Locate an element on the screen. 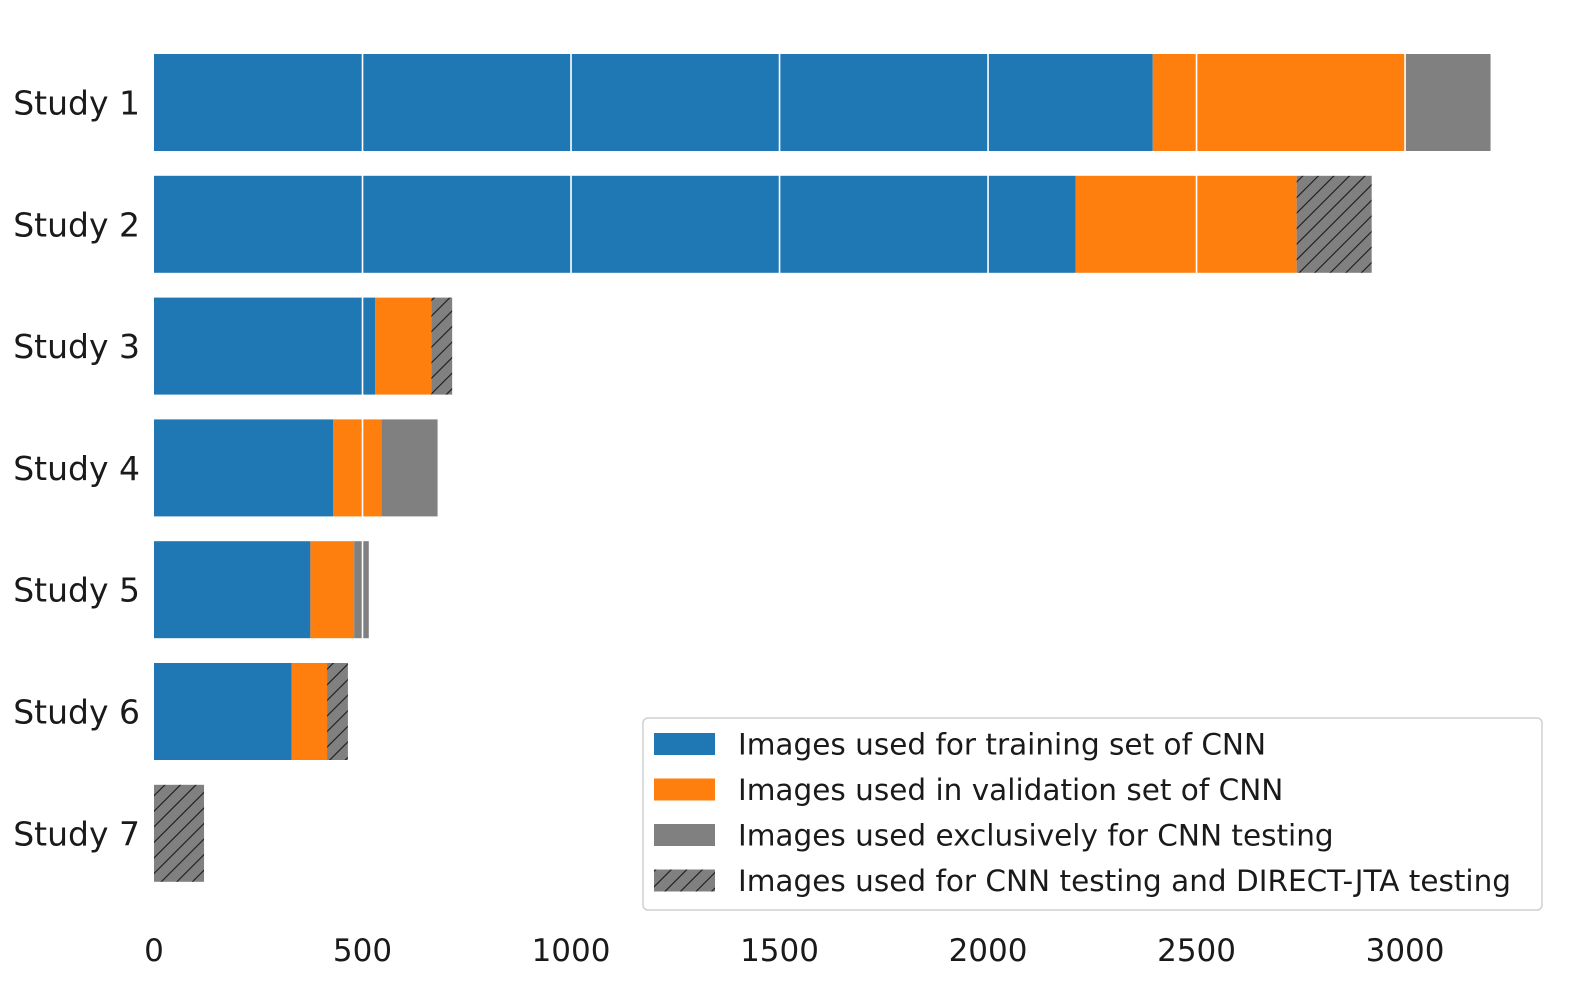  x-tick-label: 0 is located at coordinates (154, 951).